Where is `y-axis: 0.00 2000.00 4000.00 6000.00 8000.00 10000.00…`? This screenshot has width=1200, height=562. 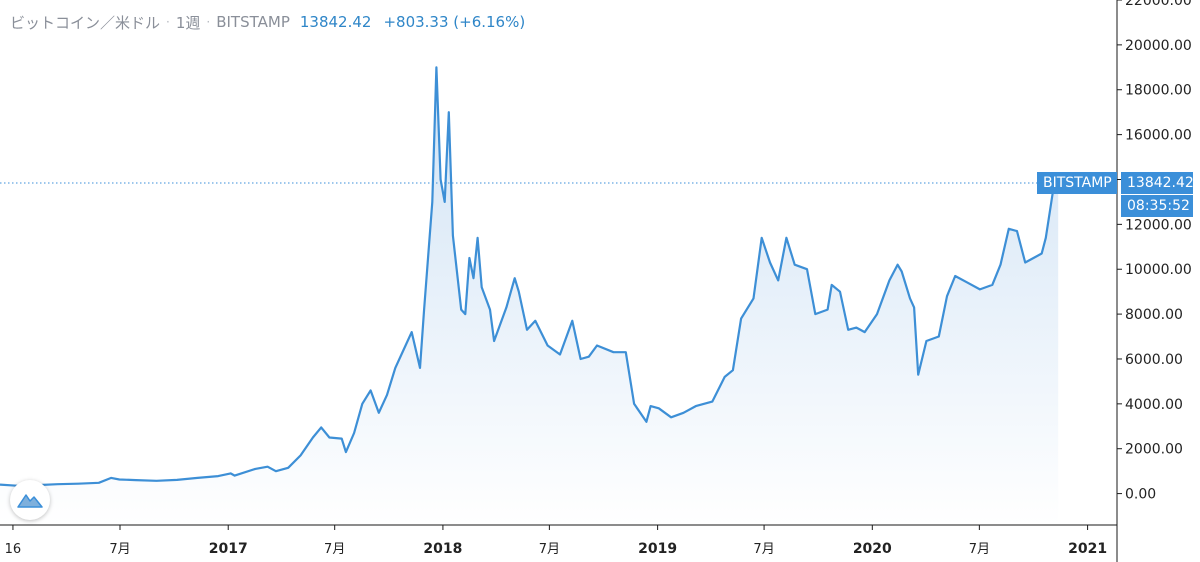 y-axis: 0.00 2000.00 4000.00 6000.00 8000.00 10000.00… is located at coordinates (1154, 281).